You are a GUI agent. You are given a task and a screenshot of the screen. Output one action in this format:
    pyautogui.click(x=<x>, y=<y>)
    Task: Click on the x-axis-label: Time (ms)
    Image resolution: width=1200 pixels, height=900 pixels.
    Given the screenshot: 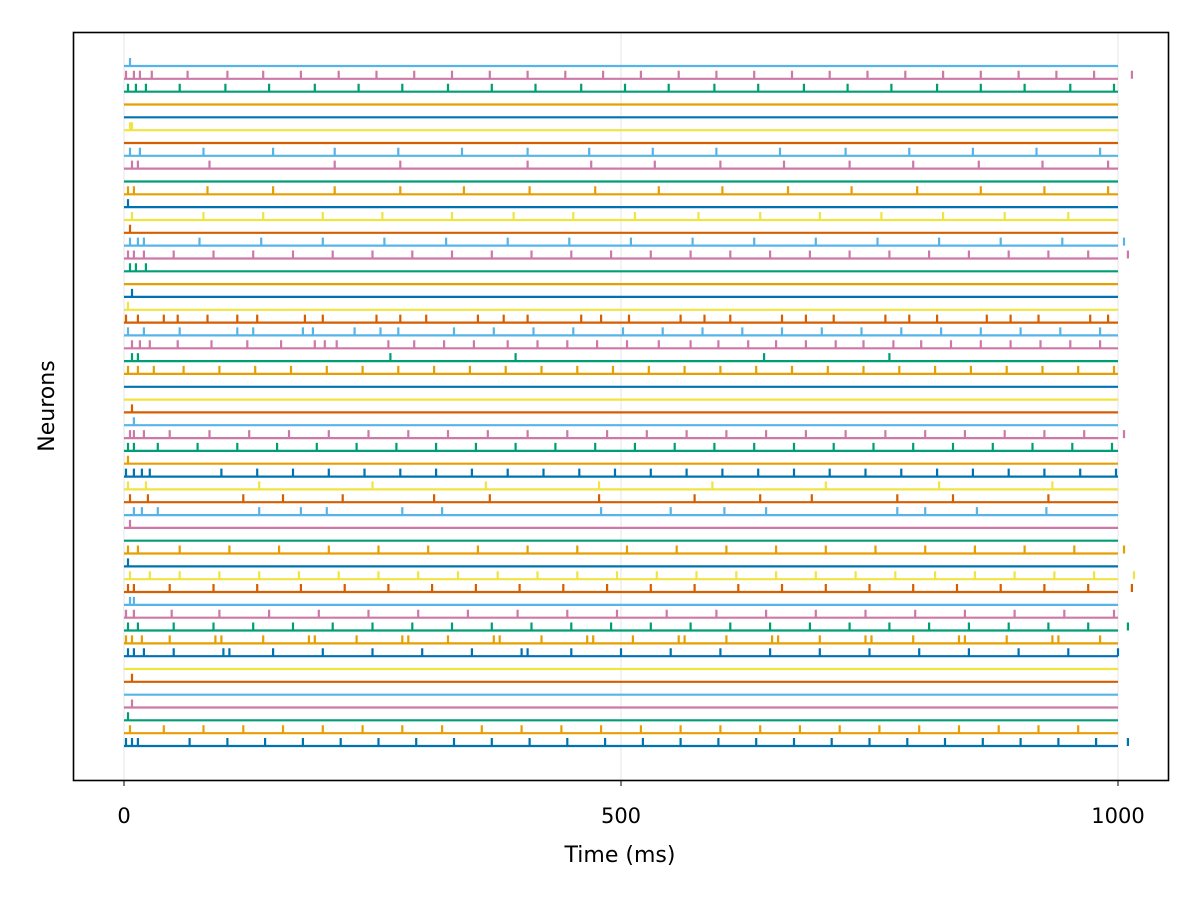 What is the action you would take?
    pyautogui.click(x=620, y=855)
    